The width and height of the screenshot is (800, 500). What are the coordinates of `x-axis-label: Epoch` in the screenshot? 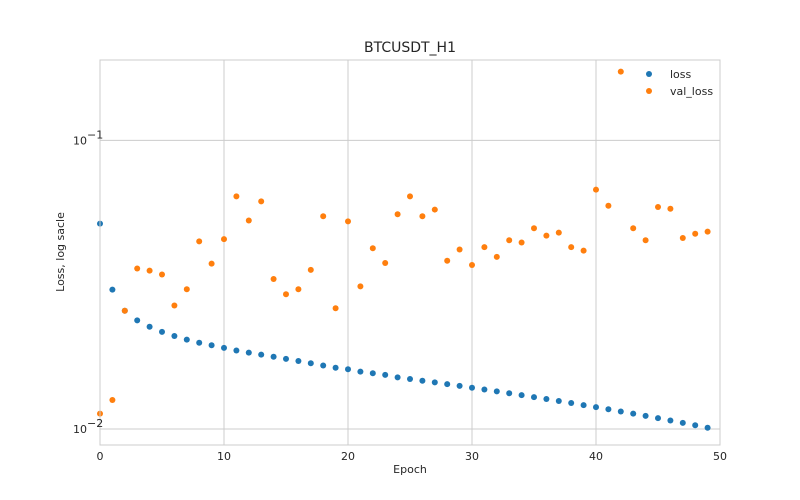 It's located at (410, 469).